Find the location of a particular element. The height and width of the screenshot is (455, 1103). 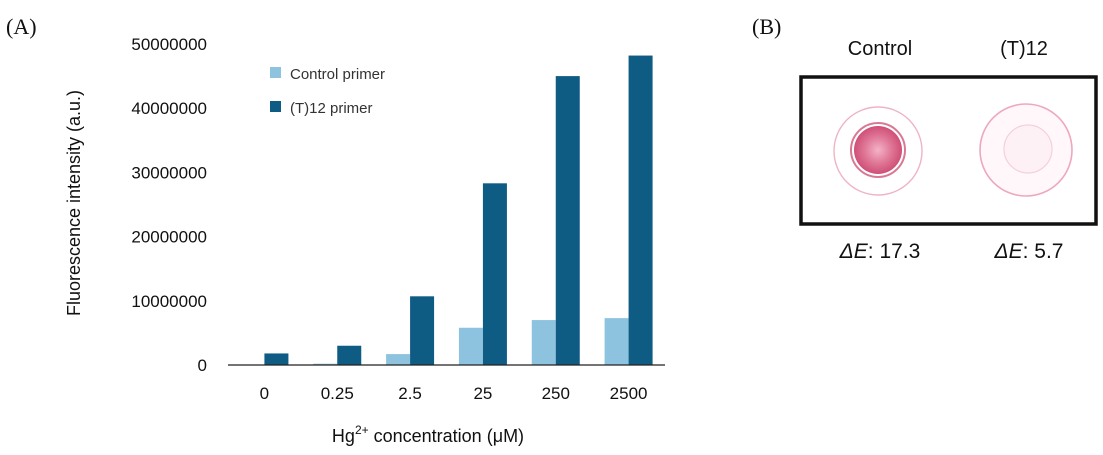

legend: Control primer (T)12 primer is located at coordinates (327, 91).